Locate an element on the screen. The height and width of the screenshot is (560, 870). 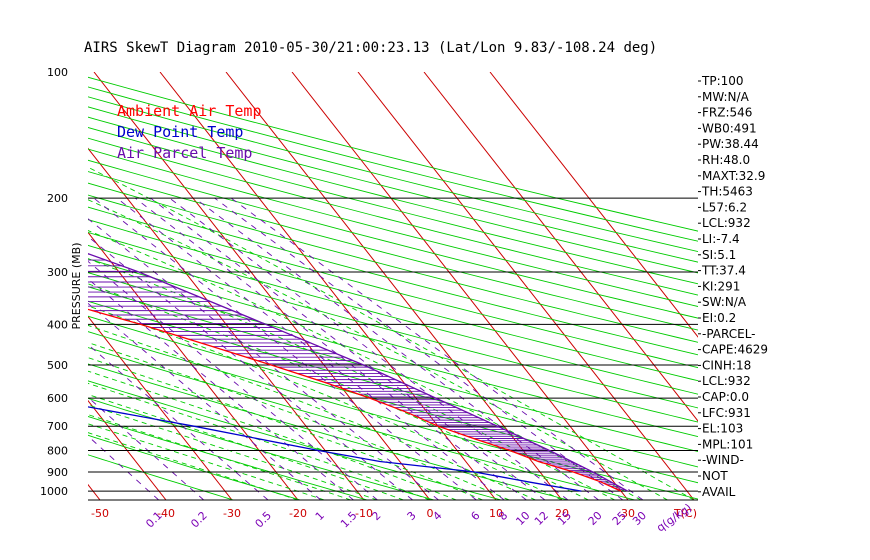
stat-entry: CAP:0.0 is located at coordinates (725, 397).